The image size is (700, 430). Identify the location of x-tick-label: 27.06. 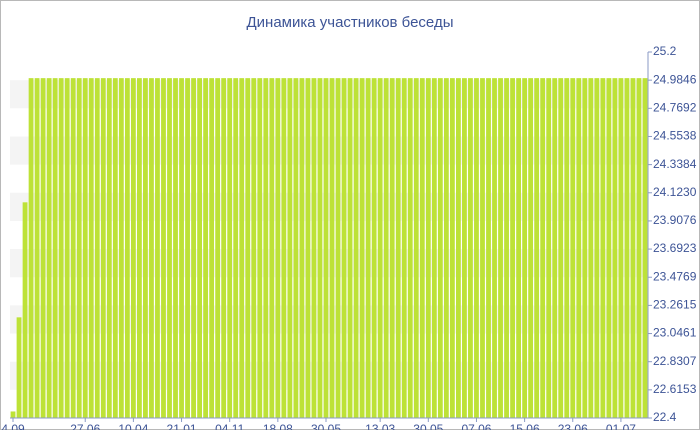
(85, 426).